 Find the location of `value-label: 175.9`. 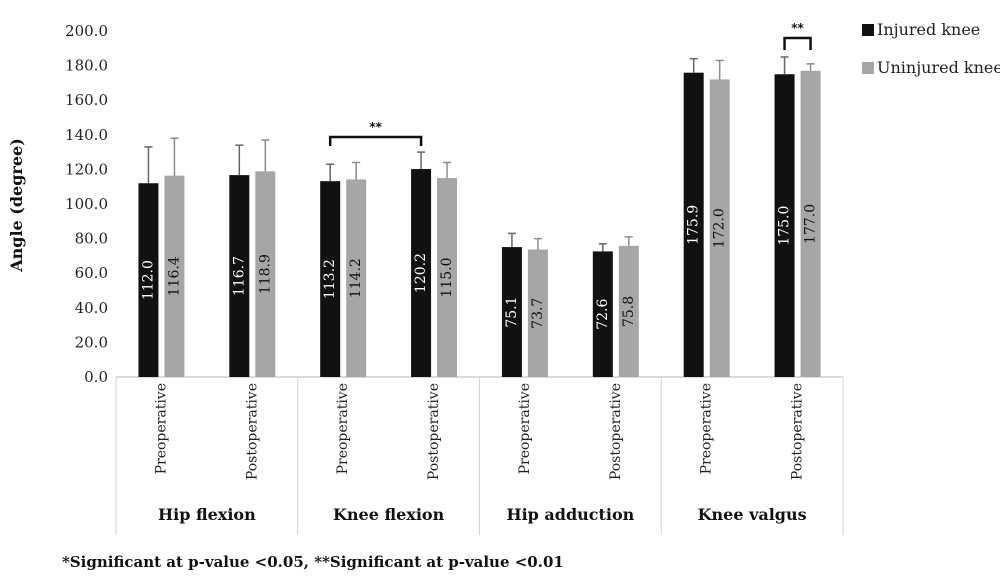

value-label: 175.9 is located at coordinates (694, 225).